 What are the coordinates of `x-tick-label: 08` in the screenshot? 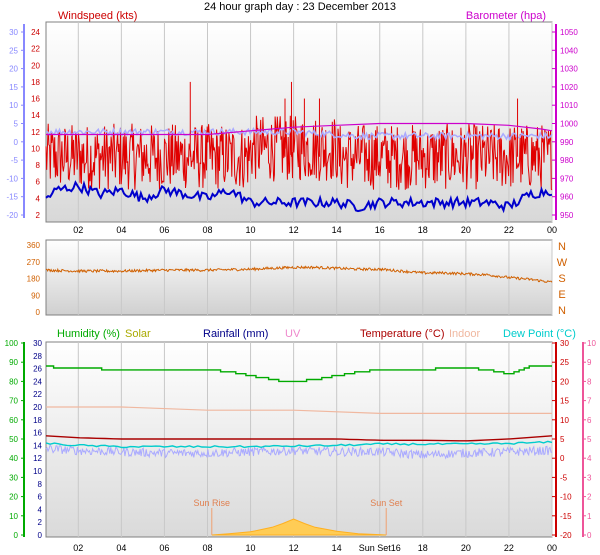 It's located at (207, 230).